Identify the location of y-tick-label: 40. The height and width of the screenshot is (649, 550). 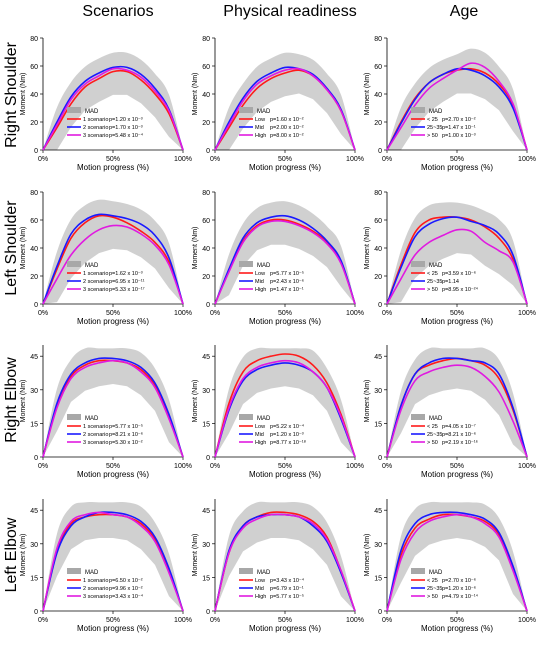
(378, 249).